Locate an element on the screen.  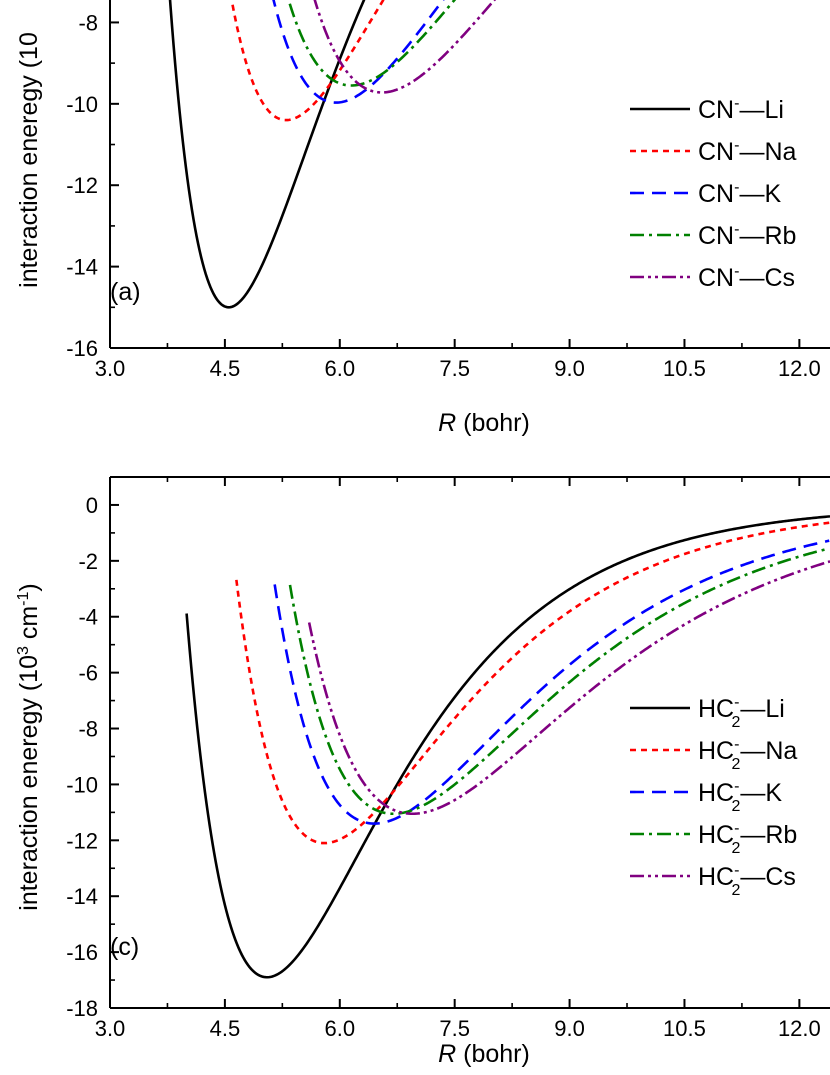
panel-a-legend: CN-—Li CN-—Na CN-—K CN-—Rb CN-—Cs is located at coordinates (713, 193).